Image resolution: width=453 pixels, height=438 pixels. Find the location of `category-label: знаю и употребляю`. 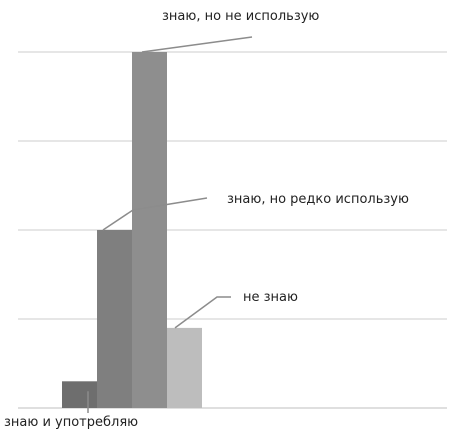

category-label: знаю и употребляю is located at coordinates (71, 422).